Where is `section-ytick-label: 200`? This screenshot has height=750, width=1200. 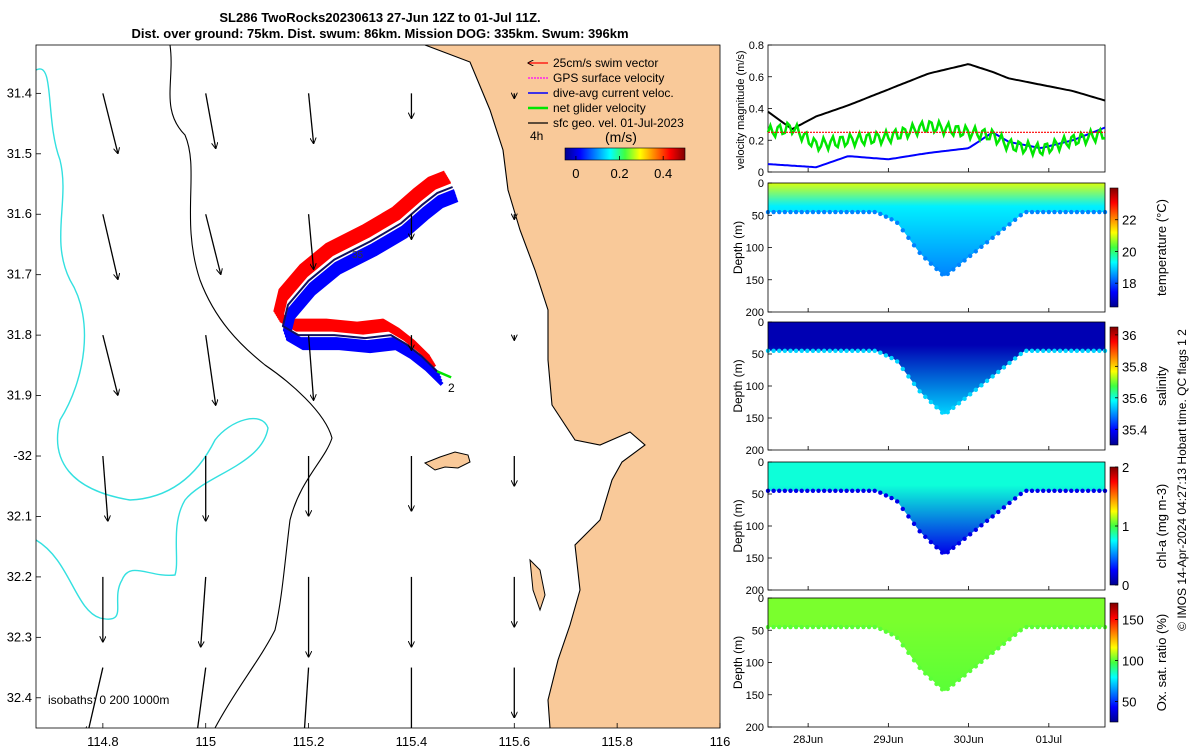 section-ytick-label: 200 is located at coordinates (755, 591).